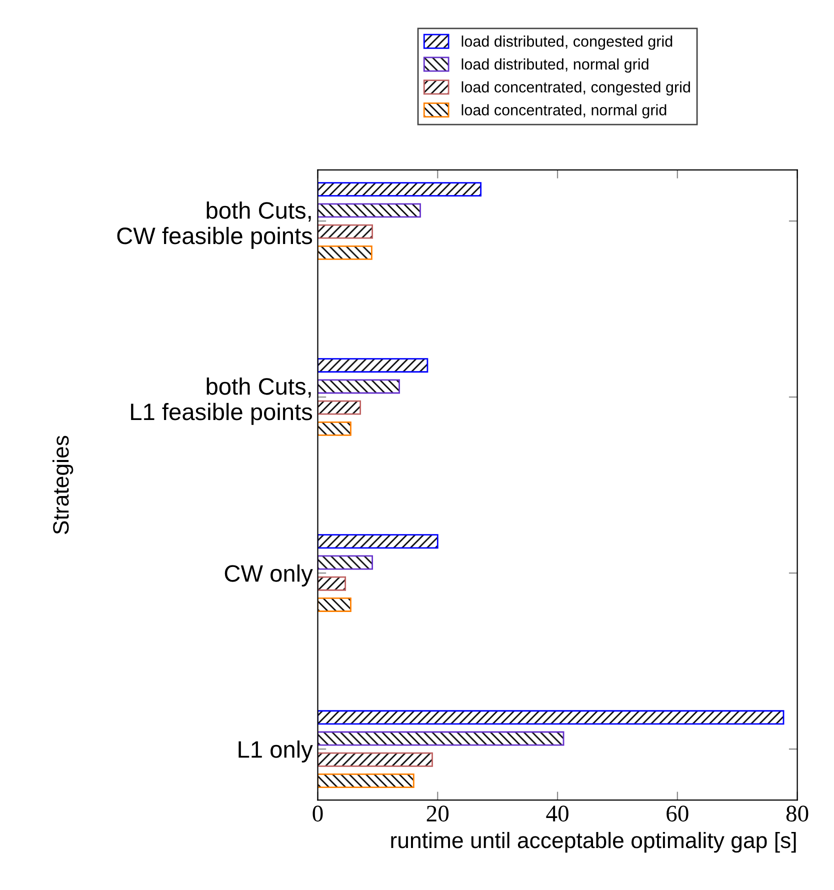  I want to click on legend-label: load concentrated, congested grid, so click(576, 88).